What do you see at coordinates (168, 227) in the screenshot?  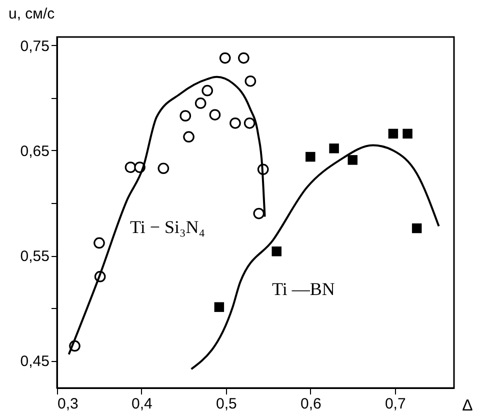 I see `series-label: Ti − Si₃N₄` at bounding box center [168, 227].